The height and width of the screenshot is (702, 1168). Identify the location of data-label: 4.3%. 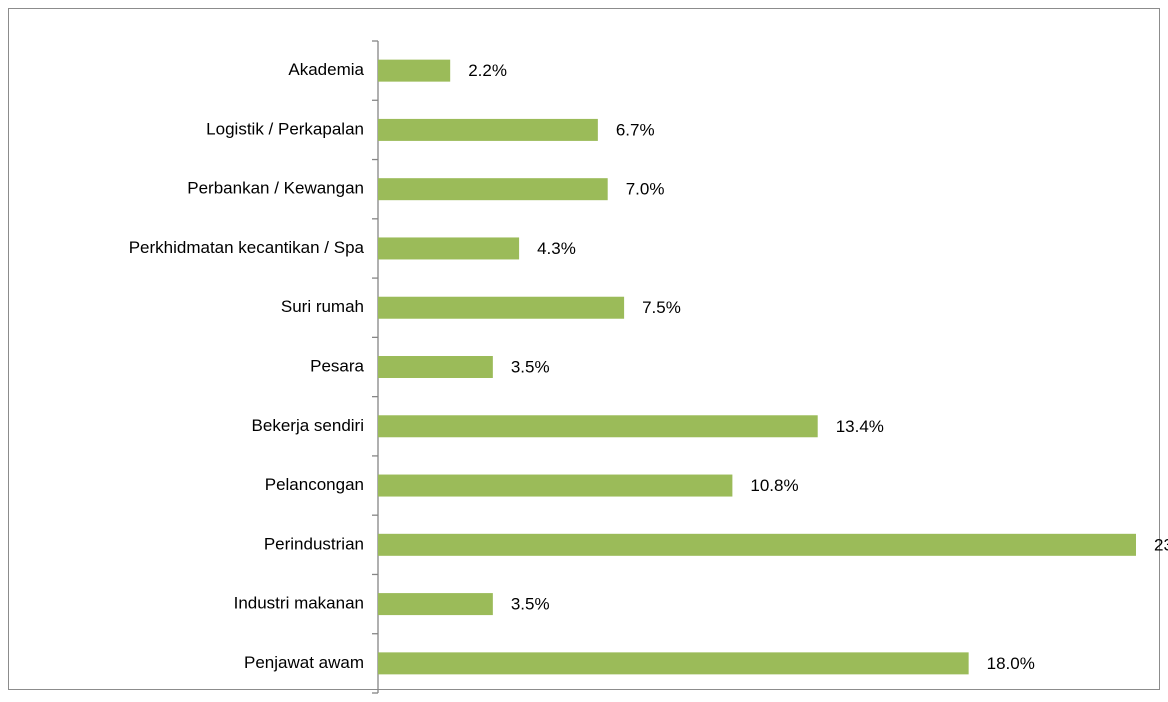
(556, 248).